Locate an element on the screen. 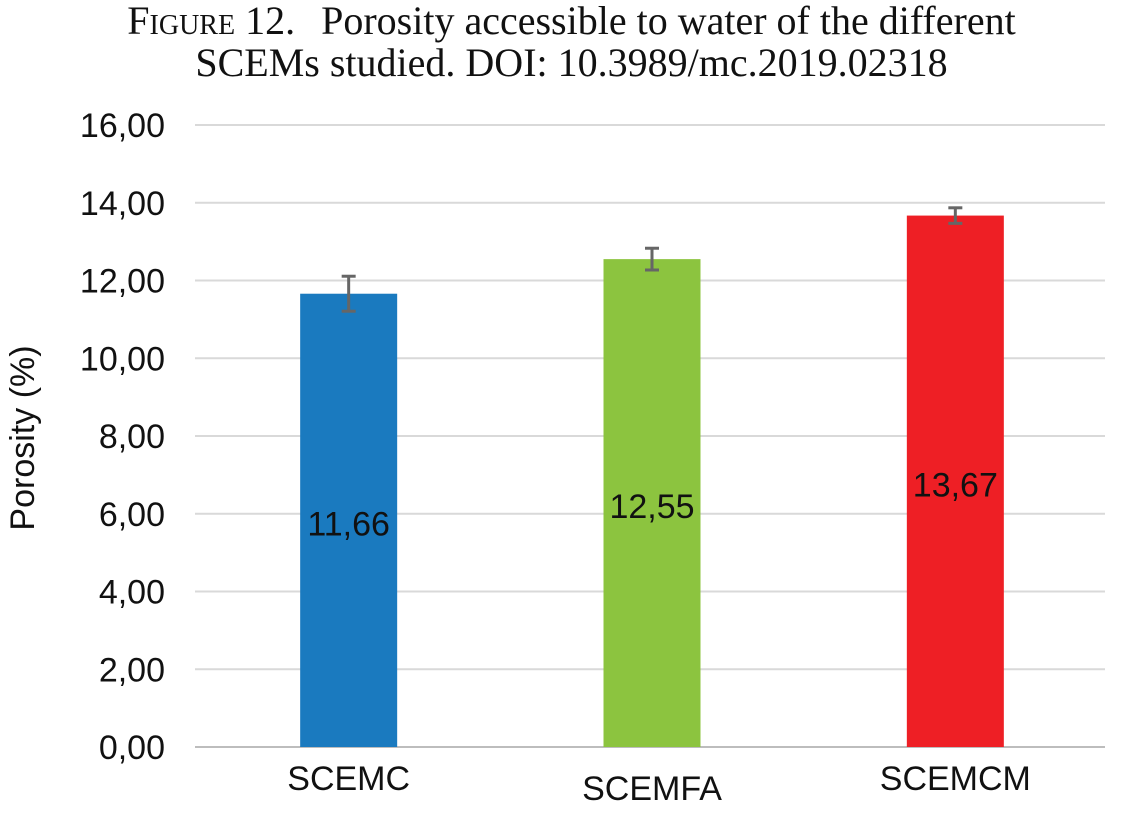 Image resolution: width=1143 pixels, height=815 pixels. x-tick-label: SCEMCM is located at coordinates (955, 779).